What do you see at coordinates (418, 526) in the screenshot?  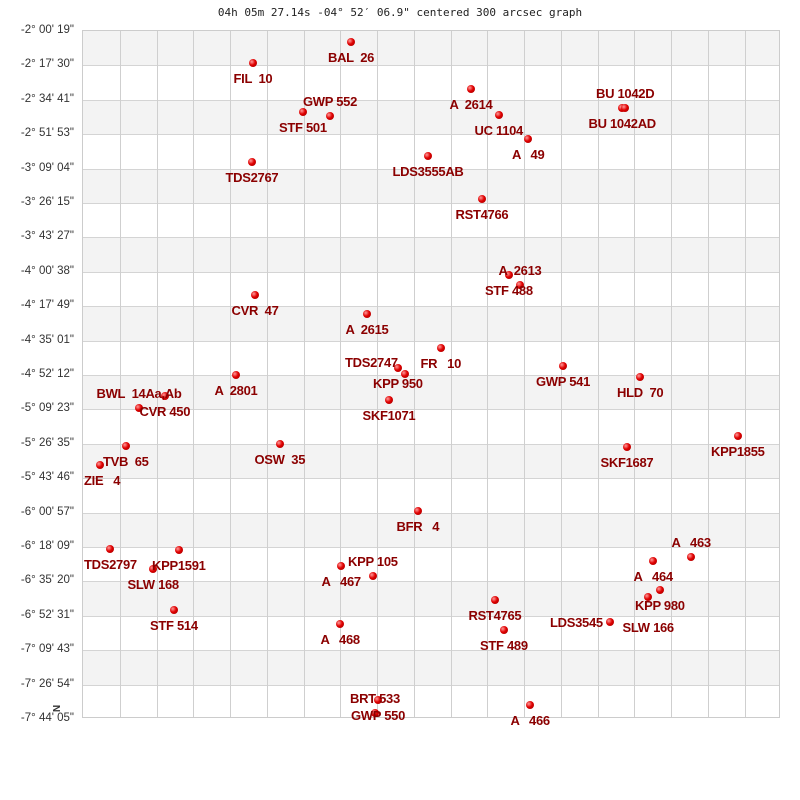 I see `star-label: BFR 4` at bounding box center [418, 526].